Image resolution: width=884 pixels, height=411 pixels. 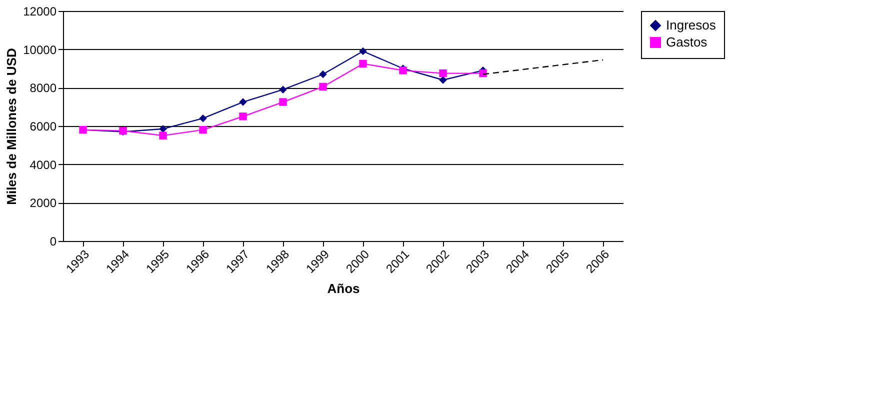 What do you see at coordinates (12, 126) in the screenshot?
I see `y-axis-title: Miles de Millones de USD` at bounding box center [12, 126].